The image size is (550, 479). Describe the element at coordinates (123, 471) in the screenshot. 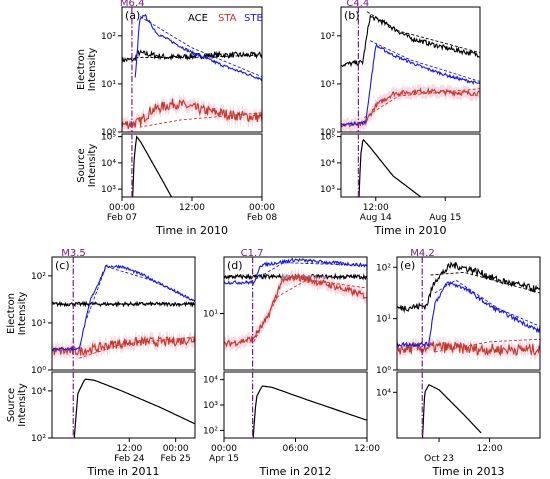

I see `x-axis-label: Time in 2011` at that location.